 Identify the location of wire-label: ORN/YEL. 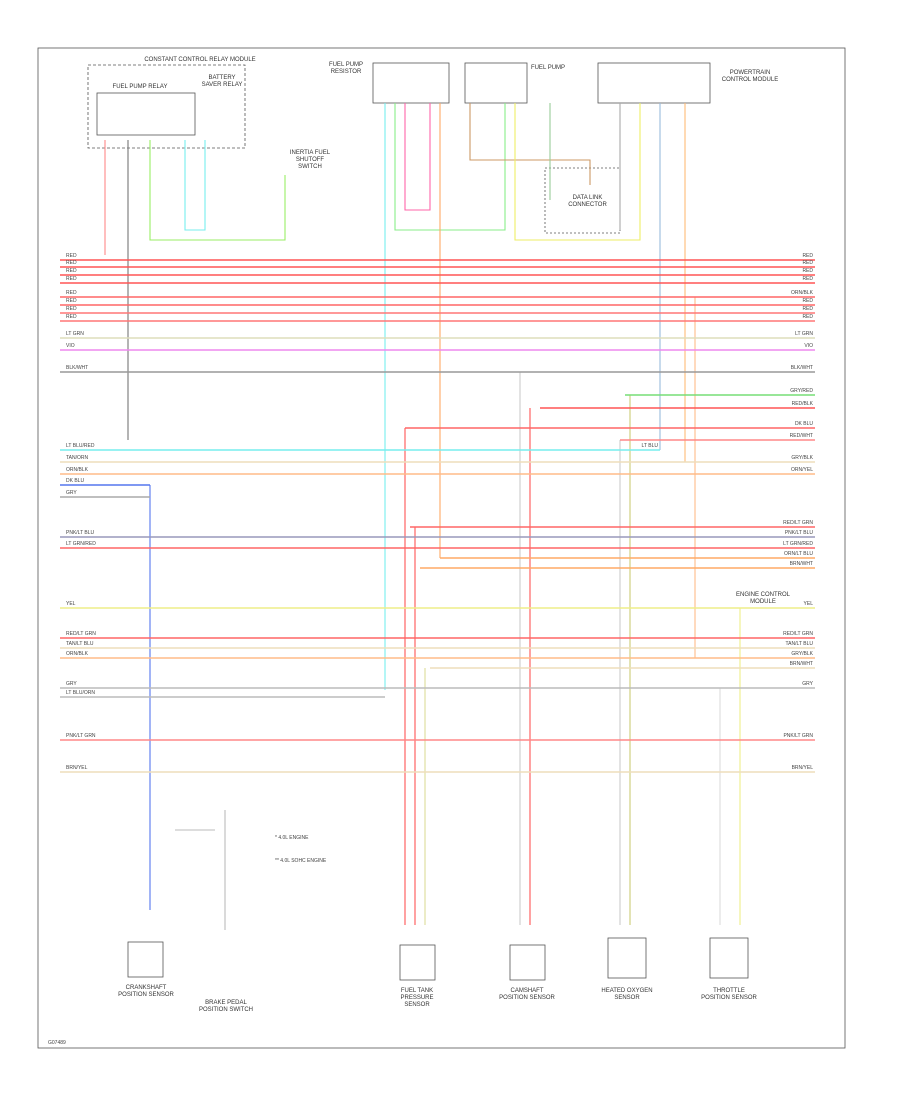
(802, 470).